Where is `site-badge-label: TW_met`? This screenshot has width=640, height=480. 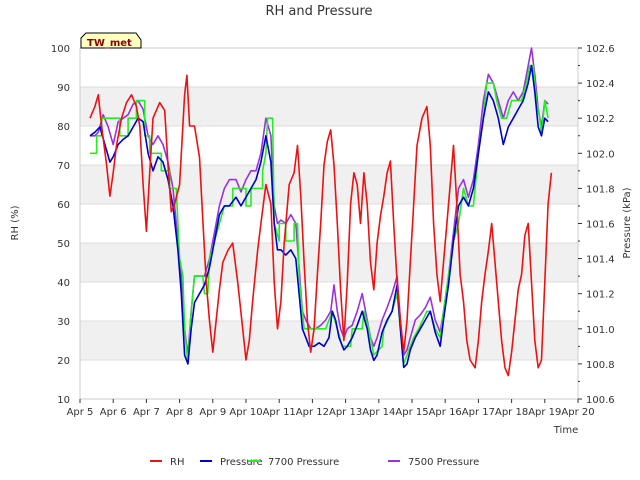 site-badge-label: TW_met is located at coordinates (109, 43).